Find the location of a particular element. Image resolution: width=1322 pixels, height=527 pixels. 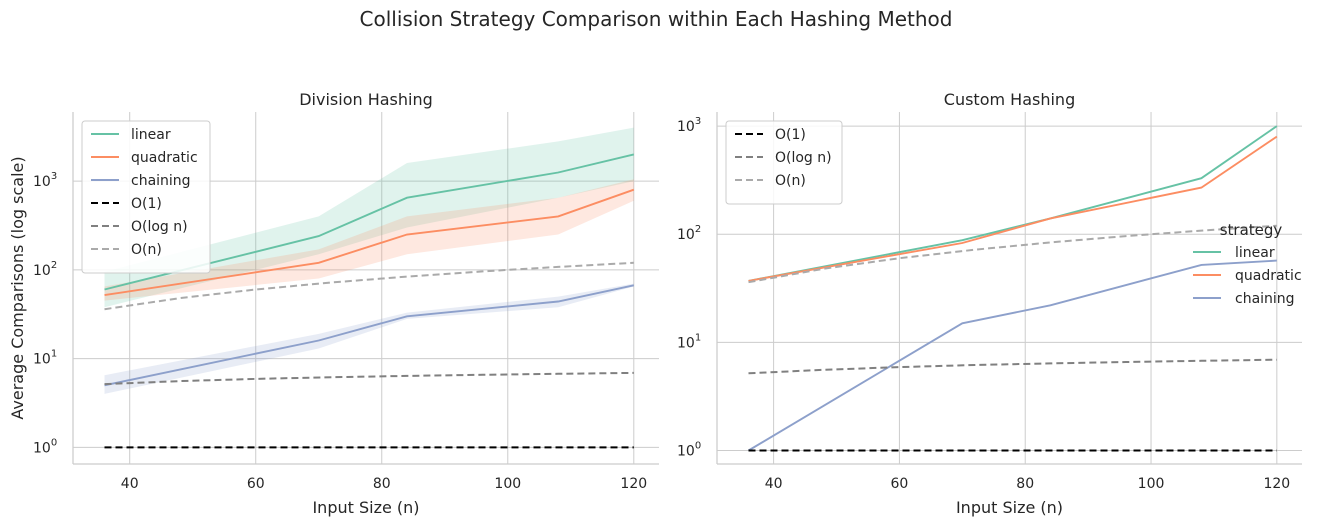

legend: O(1) O(log n) O(n) is located at coordinates (784, 162).